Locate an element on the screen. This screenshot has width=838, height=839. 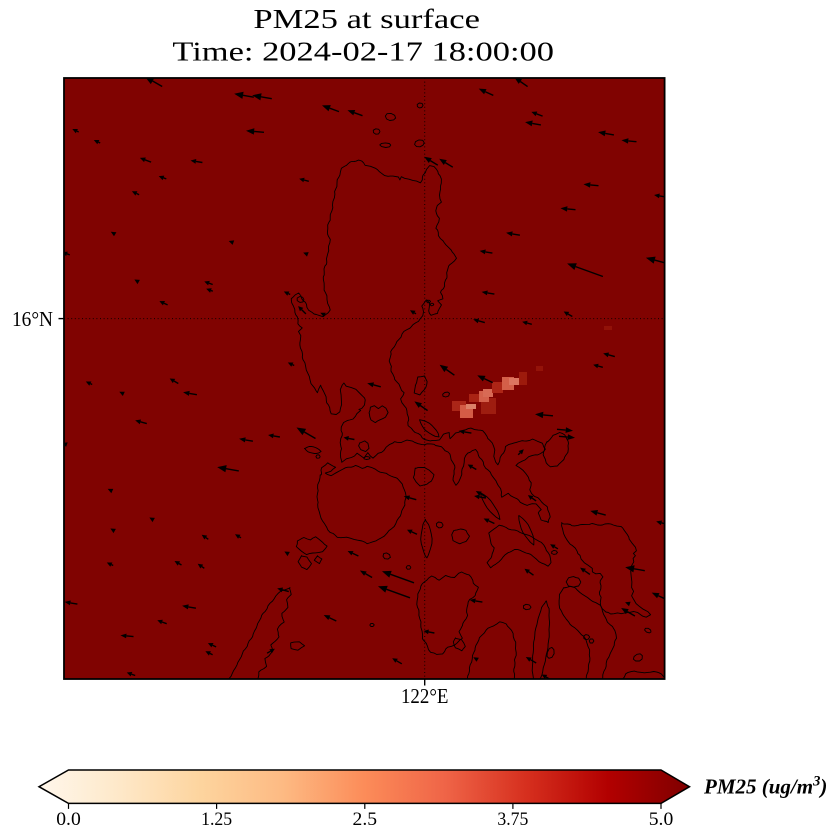
svg-text: PM25 (ug/m3) is located at coordinates (765, 785).